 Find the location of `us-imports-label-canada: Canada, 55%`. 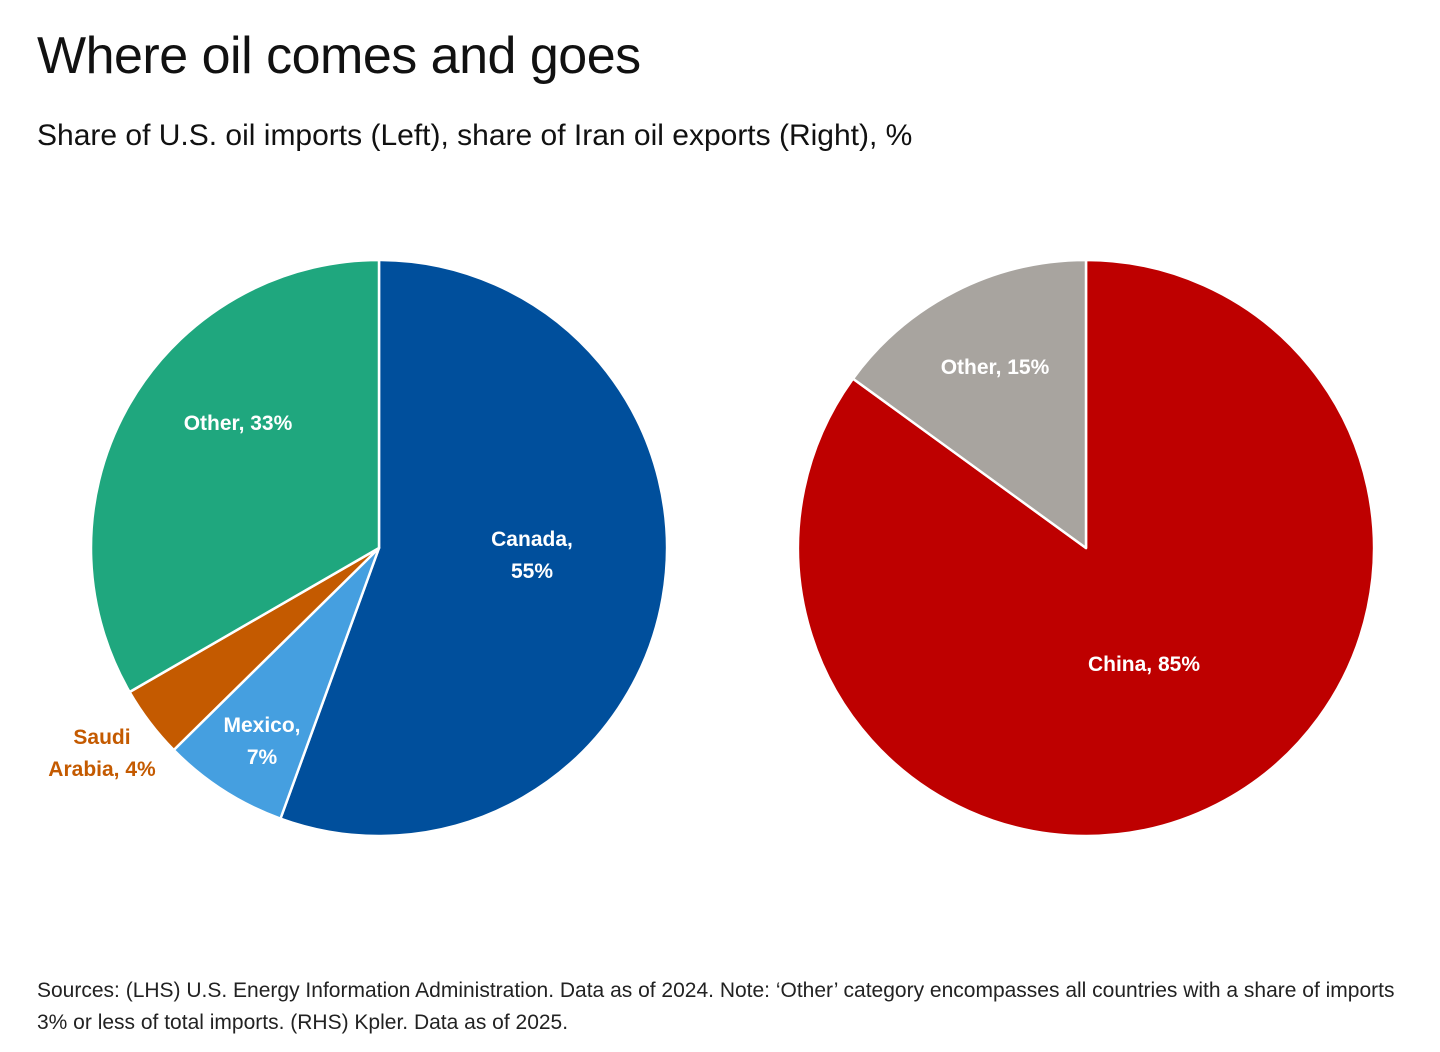

us-imports-label-canada: Canada, 55% is located at coordinates (532, 555).